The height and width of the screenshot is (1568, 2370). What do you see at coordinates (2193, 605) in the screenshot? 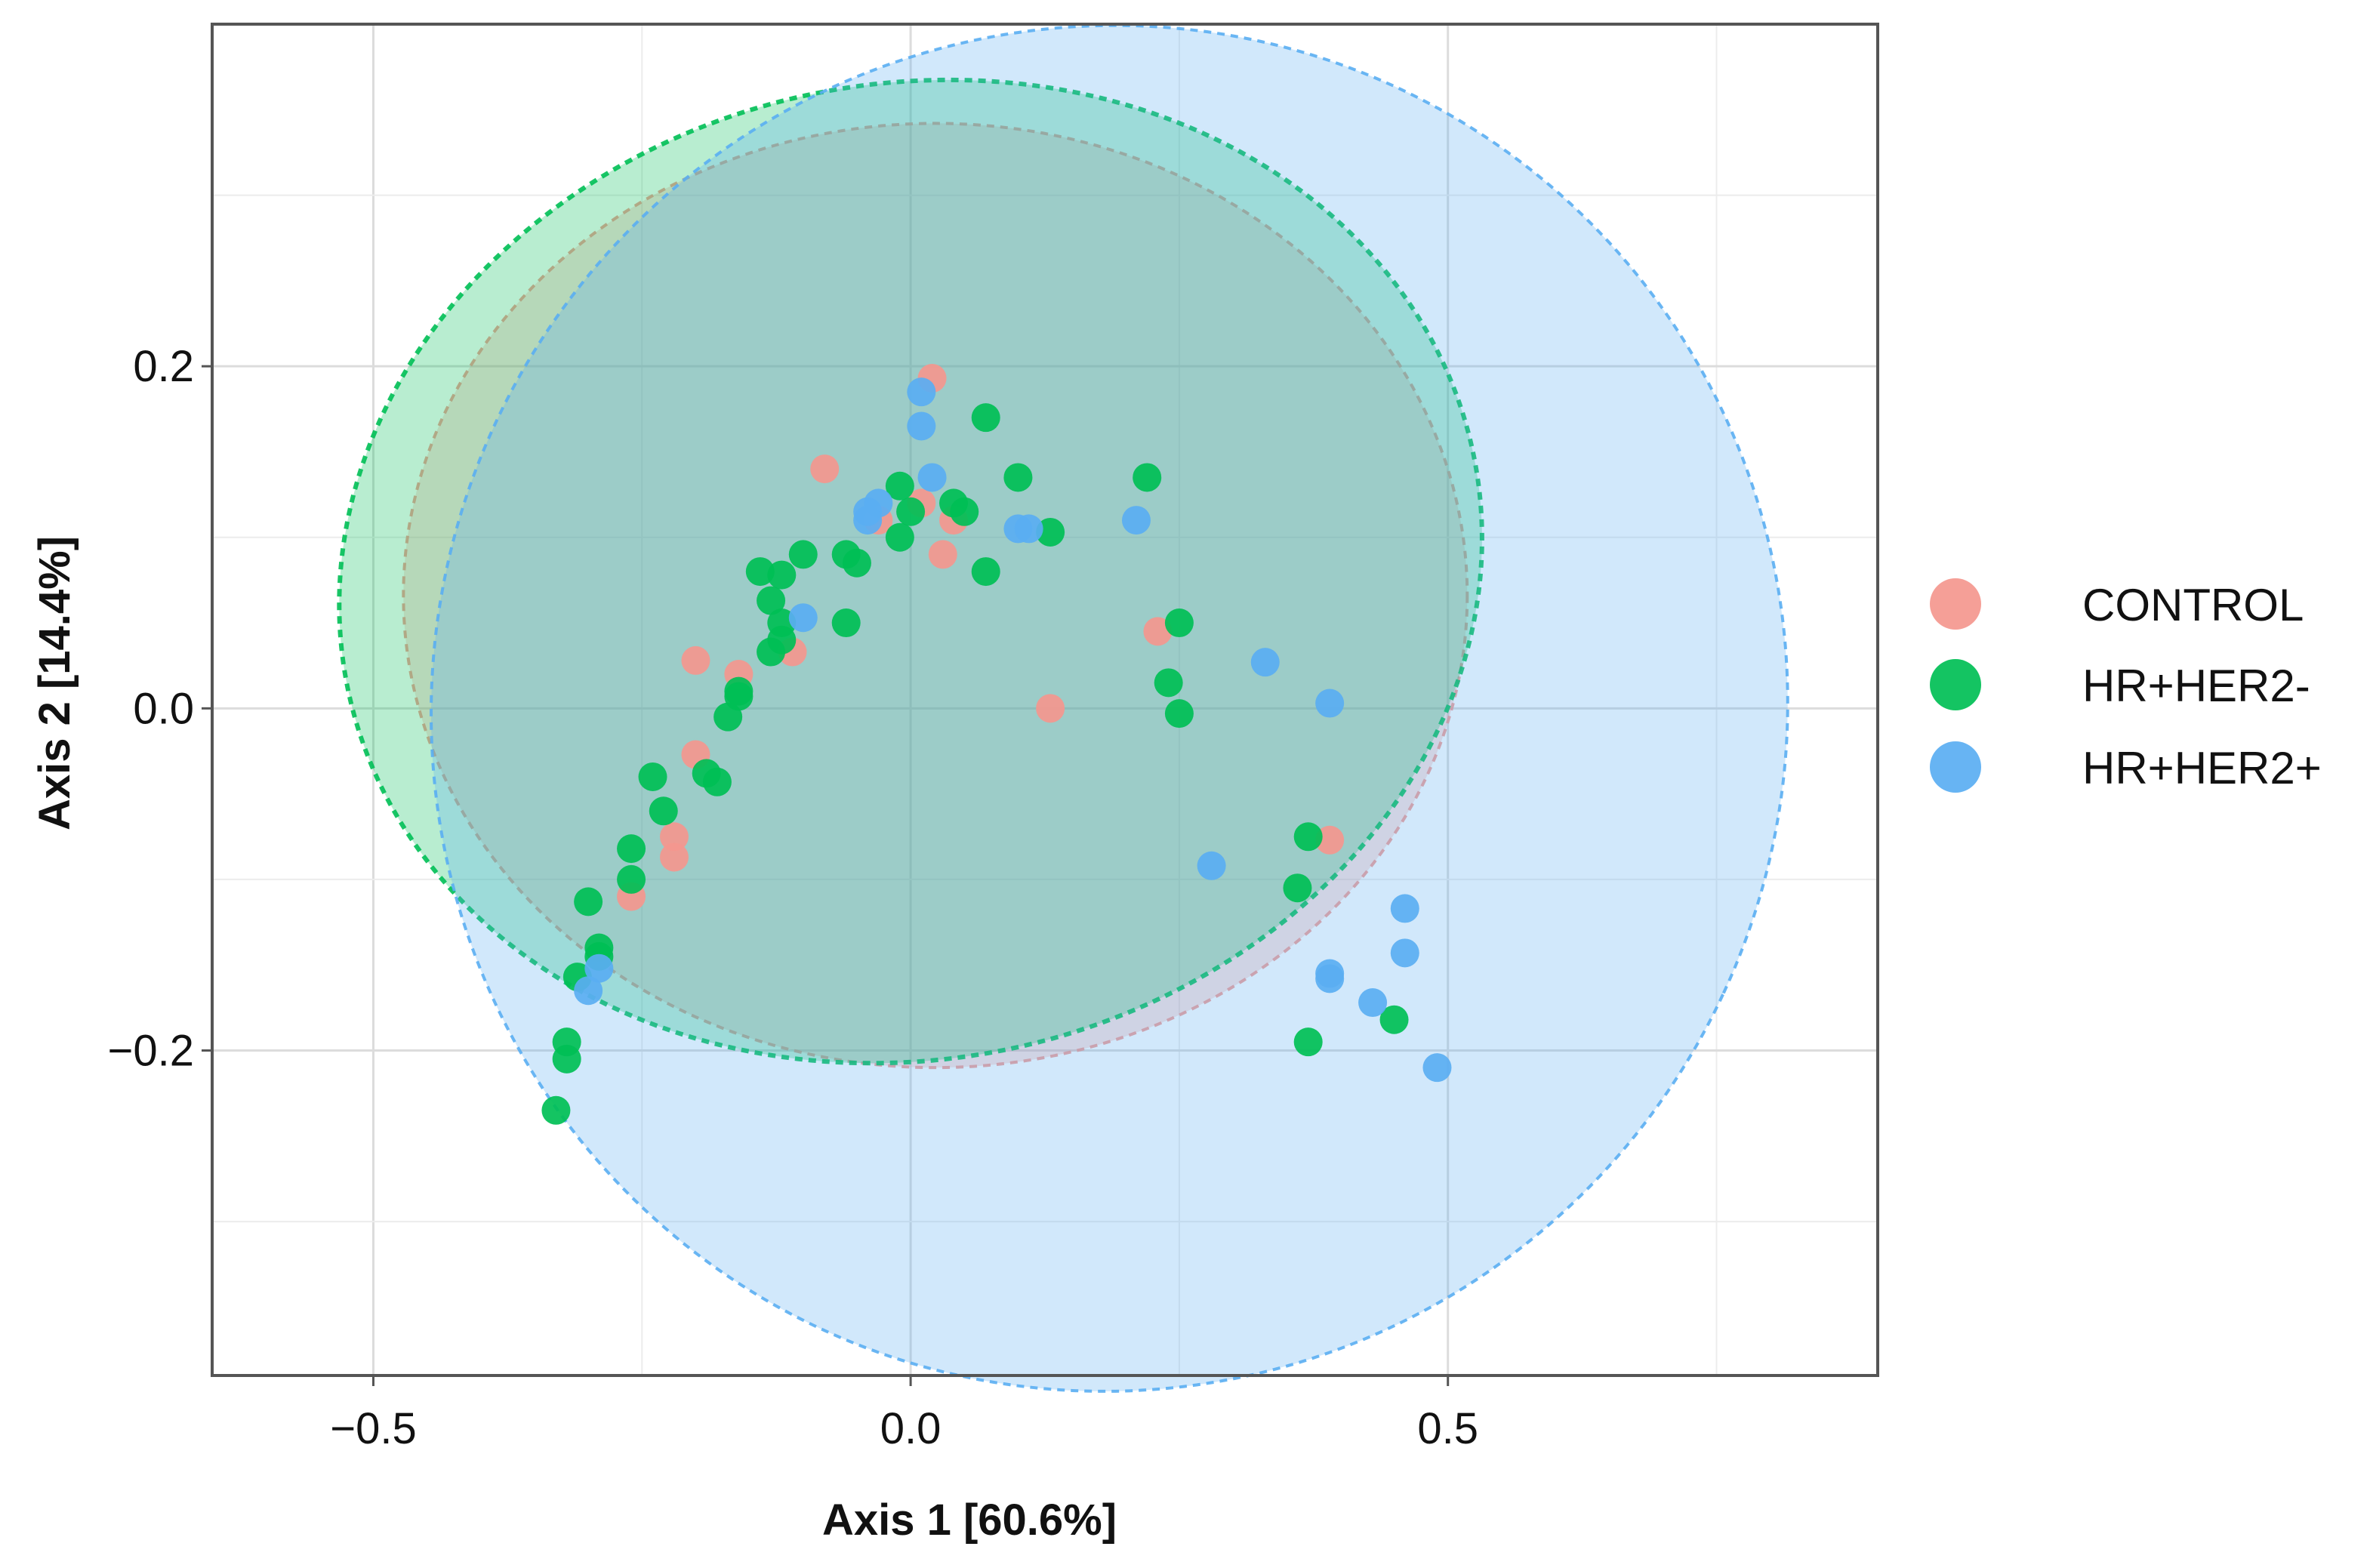
I see `legend-label-control: CONTROL` at bounding box center [2193, 605].